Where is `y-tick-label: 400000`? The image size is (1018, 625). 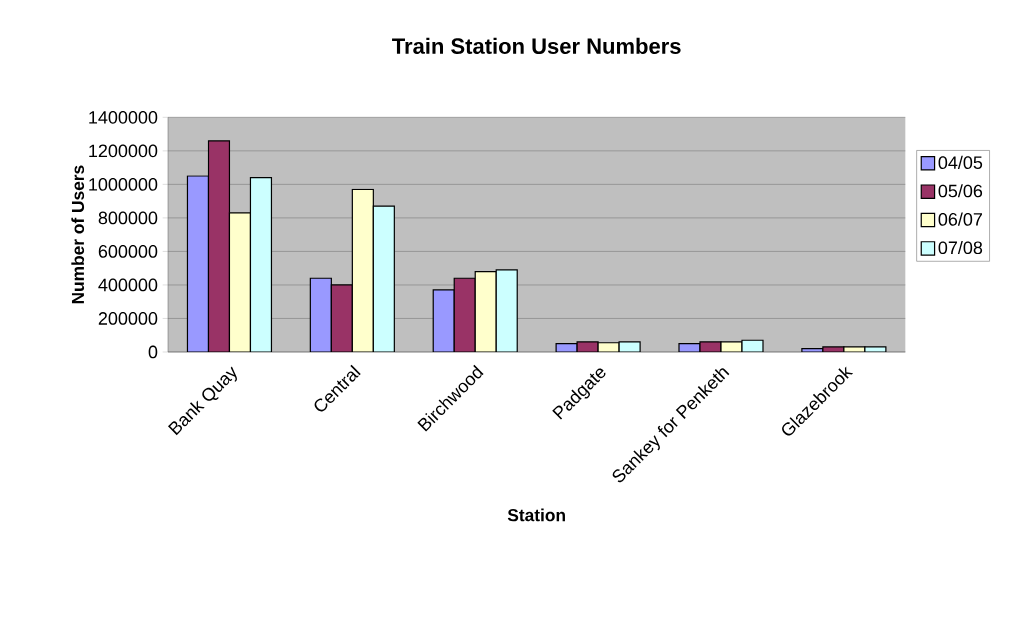
y-tick-label: 400000 is located at coordinates (128, 285).